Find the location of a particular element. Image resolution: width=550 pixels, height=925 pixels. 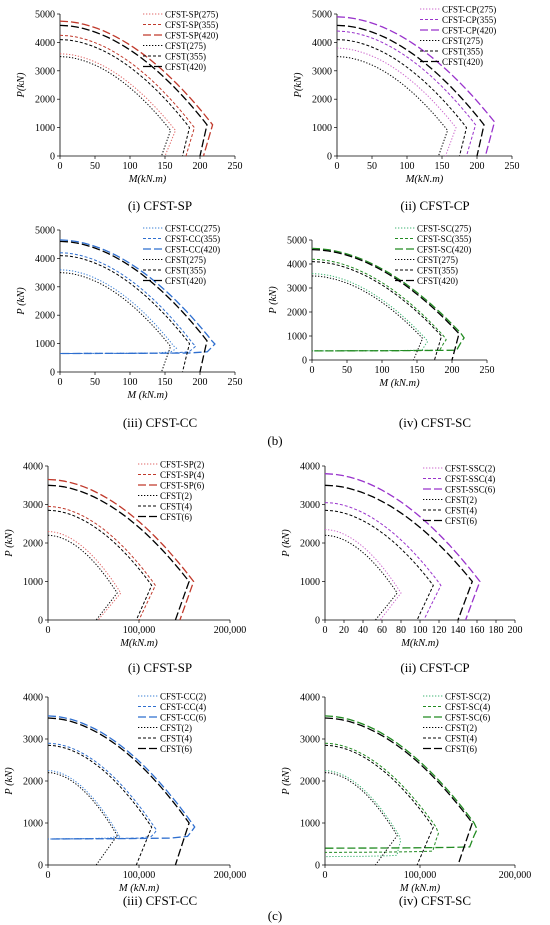

legend-label: CFST-SP(4) is located at coordinates (182, 475).